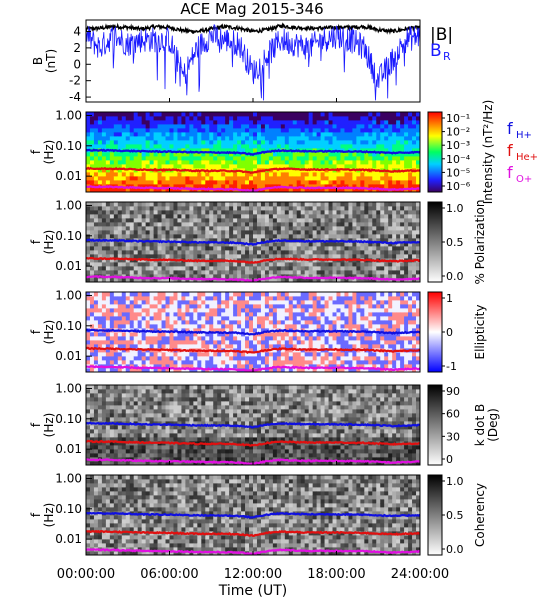 The width and height of the screenshot is (550, 600). I want to click on colorbar-tick-label: 1.0, so click(455, 208).